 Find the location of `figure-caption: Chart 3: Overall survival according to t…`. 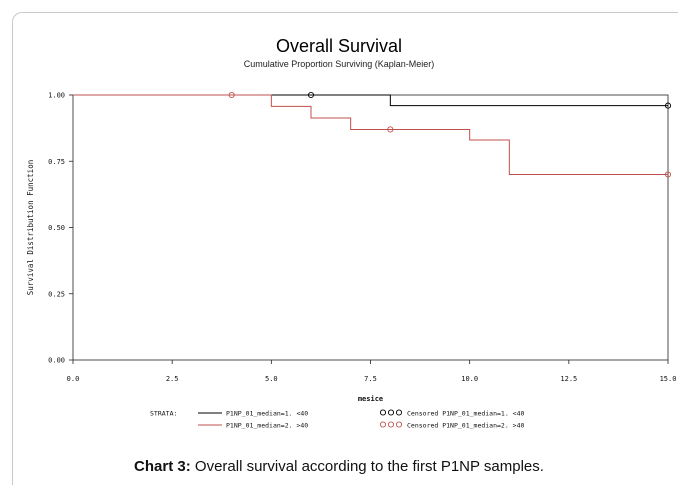

figure-caption: Chart 3: Overall survival according to t… is located at coordinates (339, 466).